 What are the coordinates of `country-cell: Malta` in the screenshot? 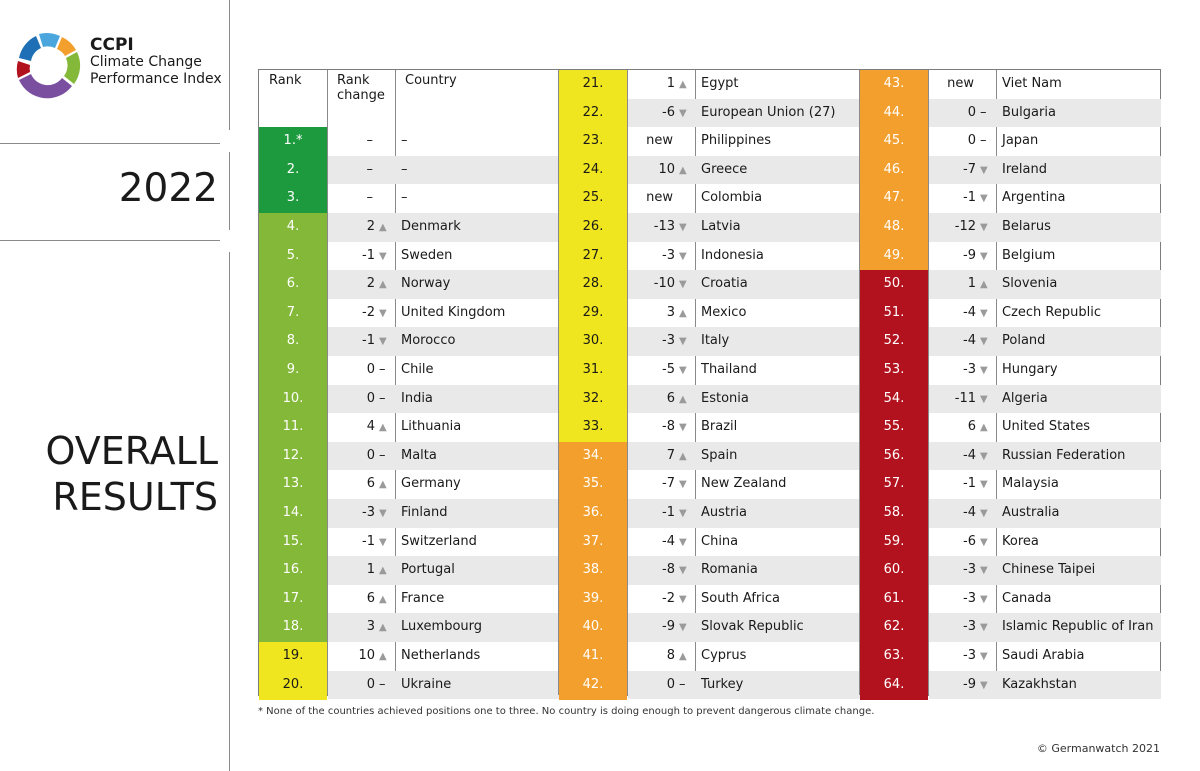 It's located at (419, 455).